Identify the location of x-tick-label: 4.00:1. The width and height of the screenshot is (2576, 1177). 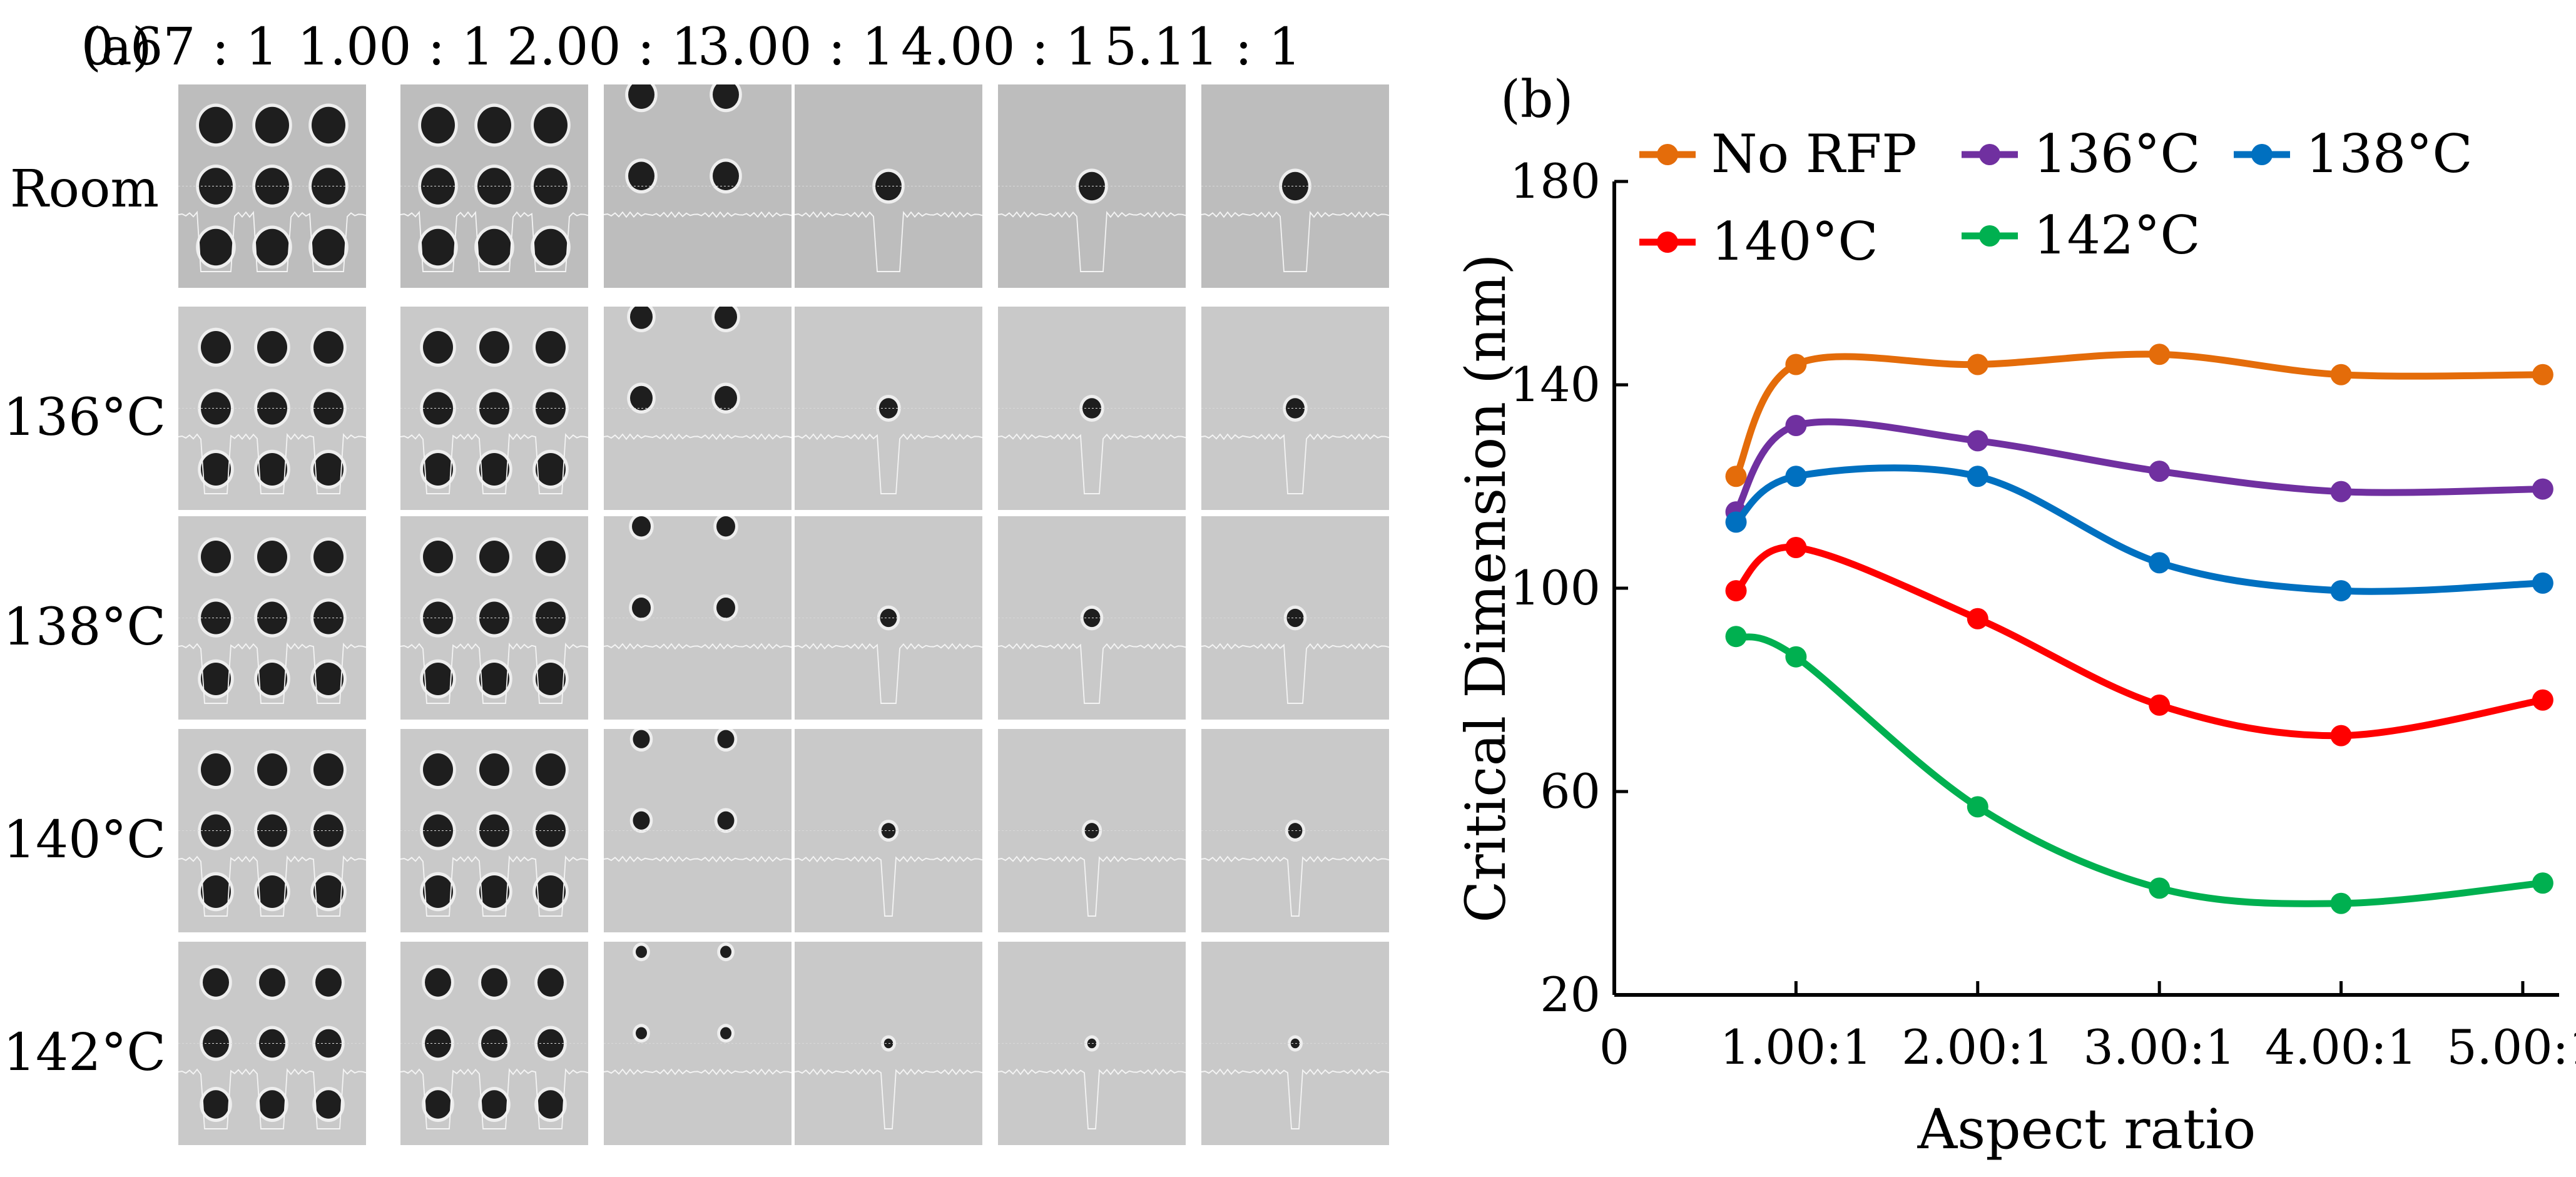
(2341, 1047).